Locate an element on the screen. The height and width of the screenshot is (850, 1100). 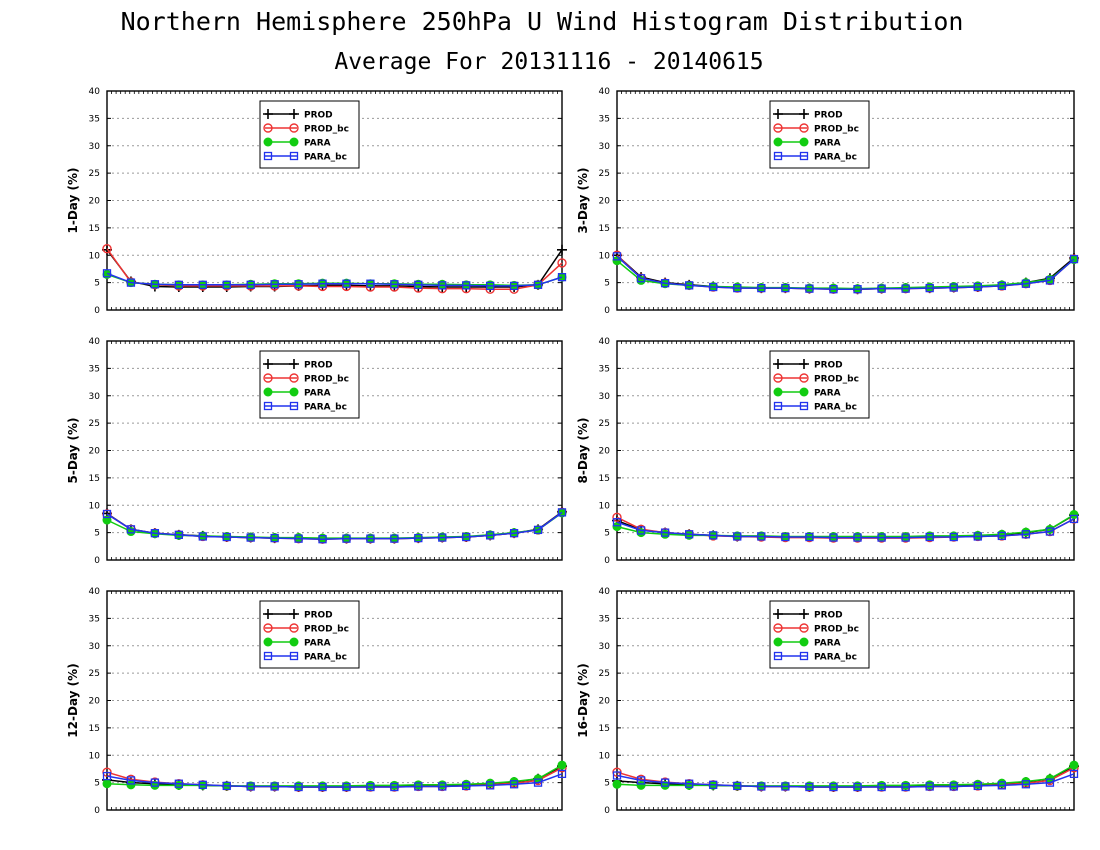
y-tick-label: 10 is located at coordinates (95, 756).